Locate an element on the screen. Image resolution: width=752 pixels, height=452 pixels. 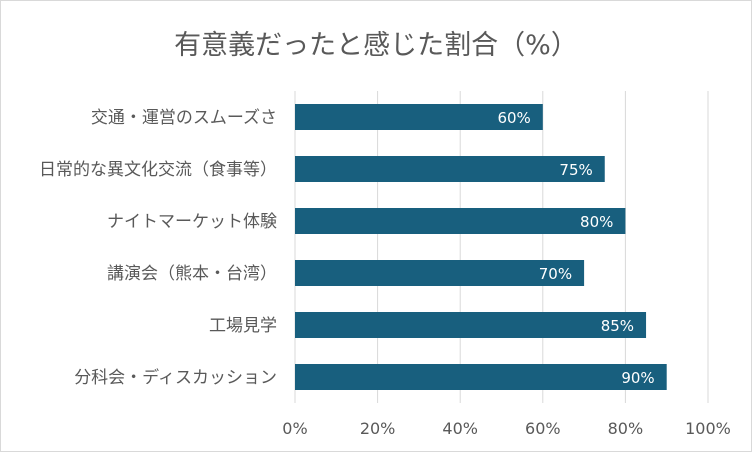
category-label: 日常的な異文化交流（食事等） is located at coordinates (158, 170).